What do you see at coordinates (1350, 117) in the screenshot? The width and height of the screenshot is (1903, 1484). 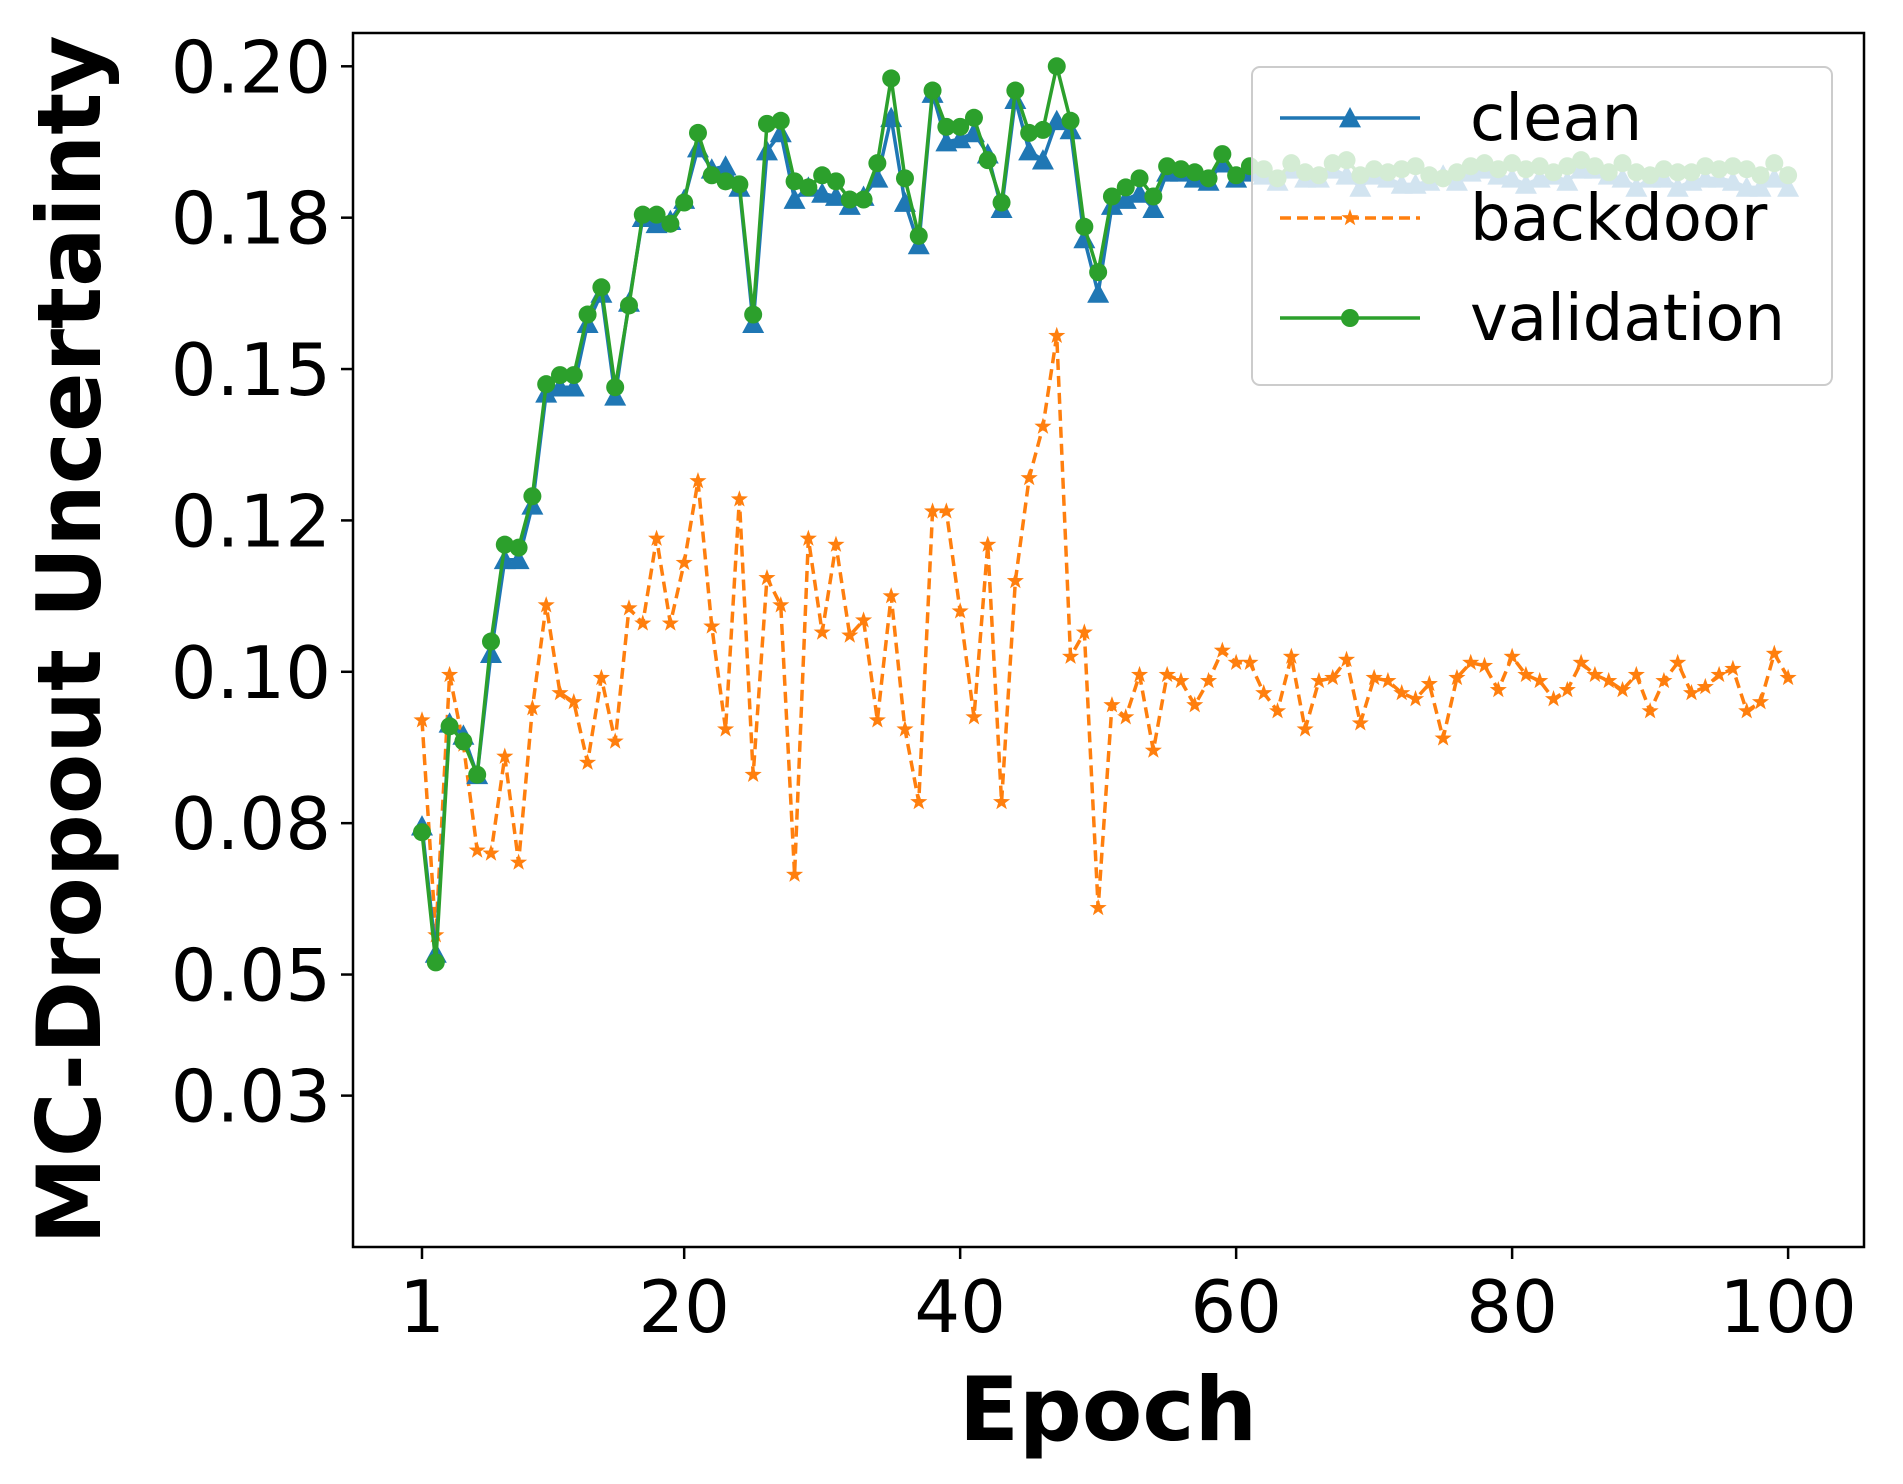 I see `legend-marker-clean` at bounding box center [1350, 117].